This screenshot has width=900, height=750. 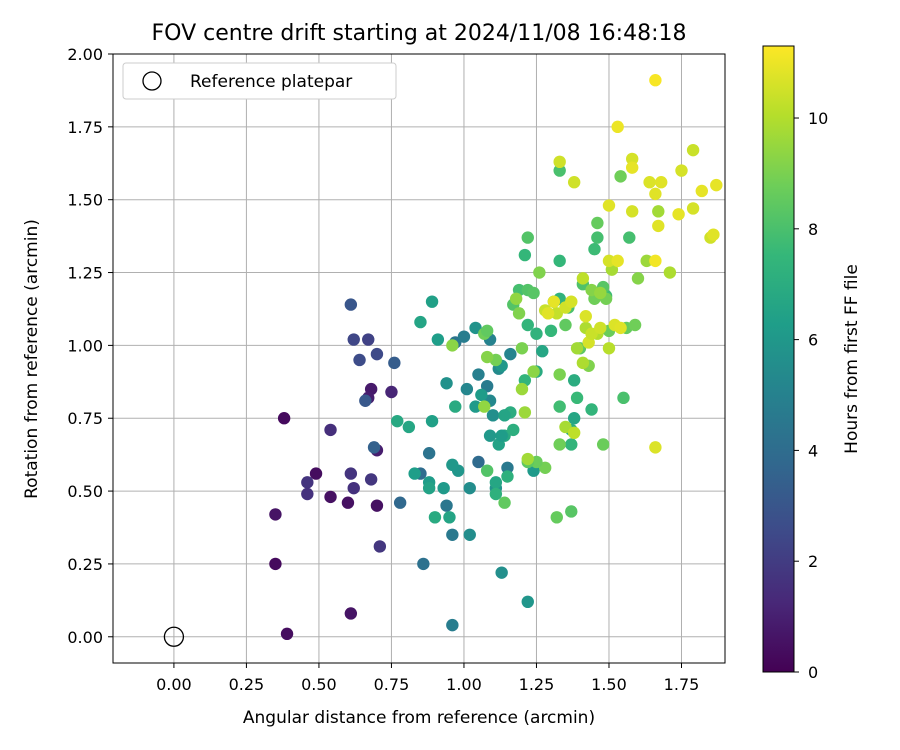 What do you see at coordinates (813, 229) in the screenshot?
I see `colorbar-tick-label: 8` at bounding box center [813, 229].